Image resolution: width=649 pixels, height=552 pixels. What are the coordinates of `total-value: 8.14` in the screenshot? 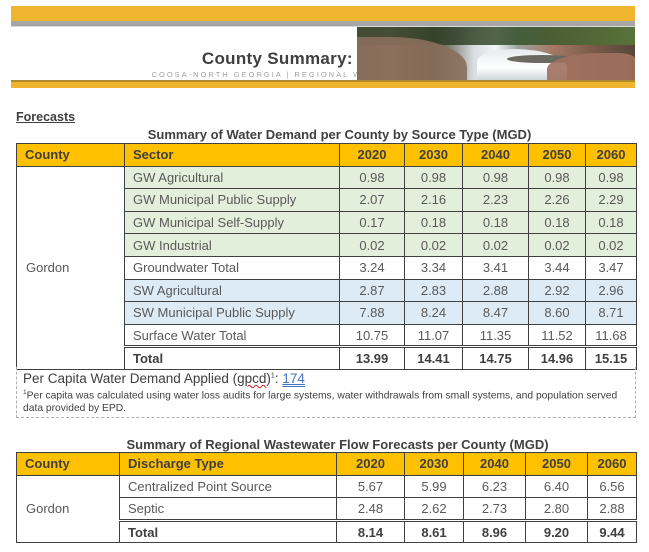 It's located at (370, 531).